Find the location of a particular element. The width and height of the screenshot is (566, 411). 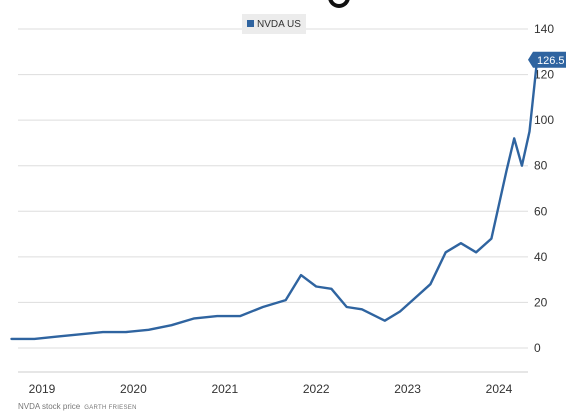

x-tick-label: 2023 is located at coordinates (407, 389).